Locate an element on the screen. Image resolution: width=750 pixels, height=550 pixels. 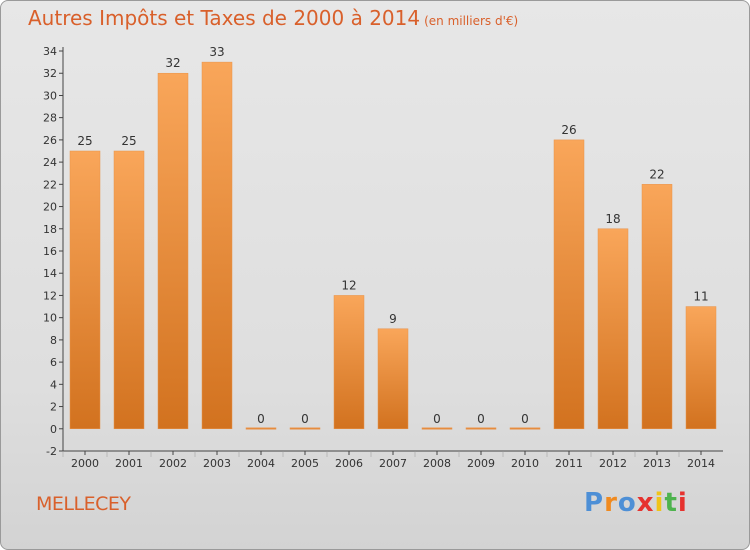
data-label: 26 is located at coordinates (568, 130).